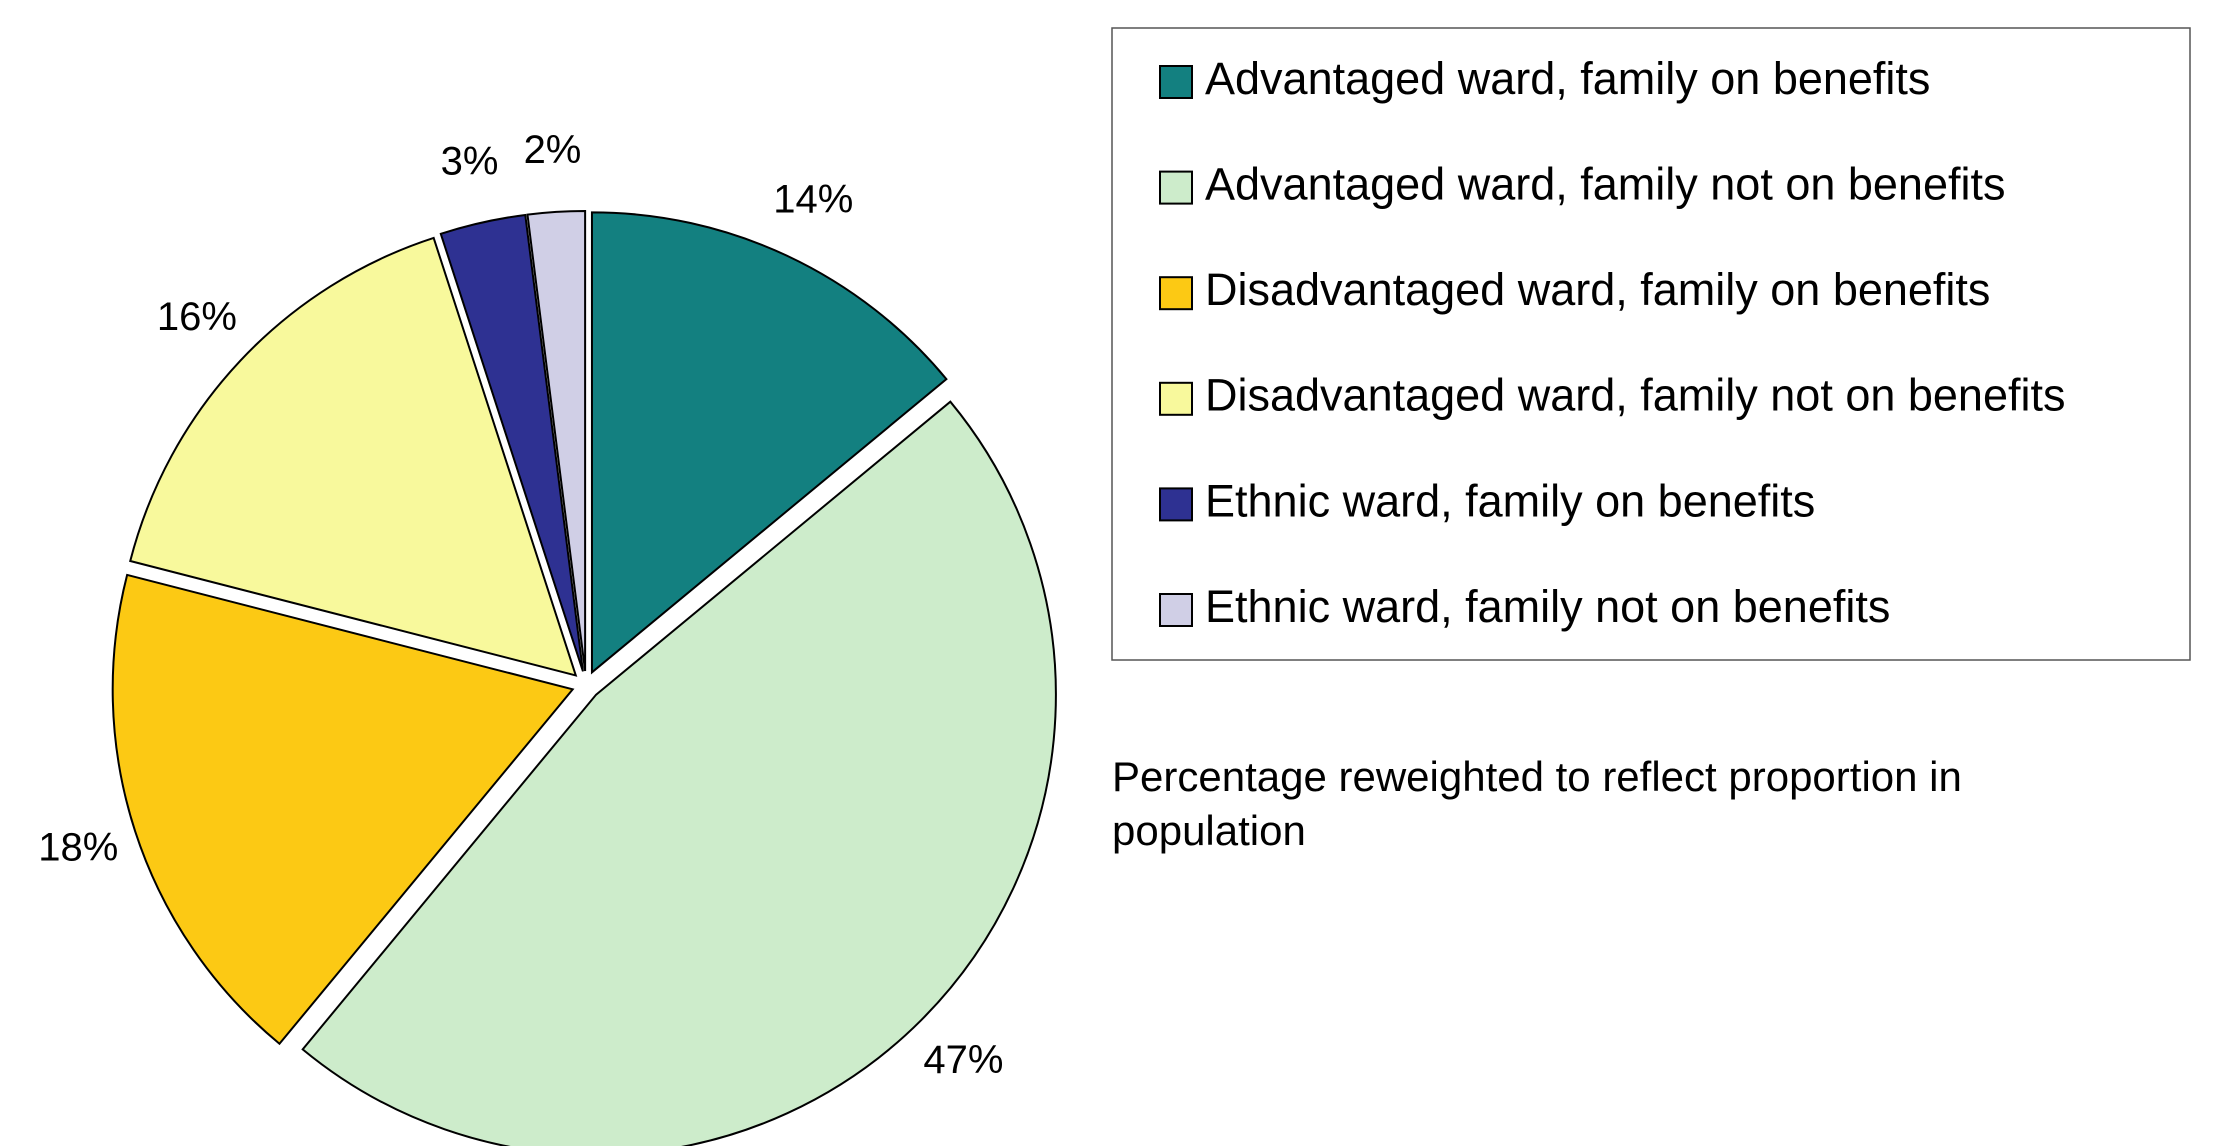 The width and height of the screenshot is (2215, 1146). What do you see at coordinates (470, 162) in the screenshot?
I see `data-label: 3%` at bounding box center [470, 162].